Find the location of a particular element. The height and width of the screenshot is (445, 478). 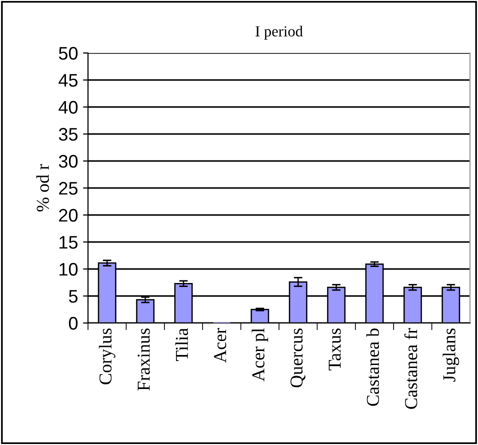

x-tick-label: Corylus is located at coordinates (107, 356).